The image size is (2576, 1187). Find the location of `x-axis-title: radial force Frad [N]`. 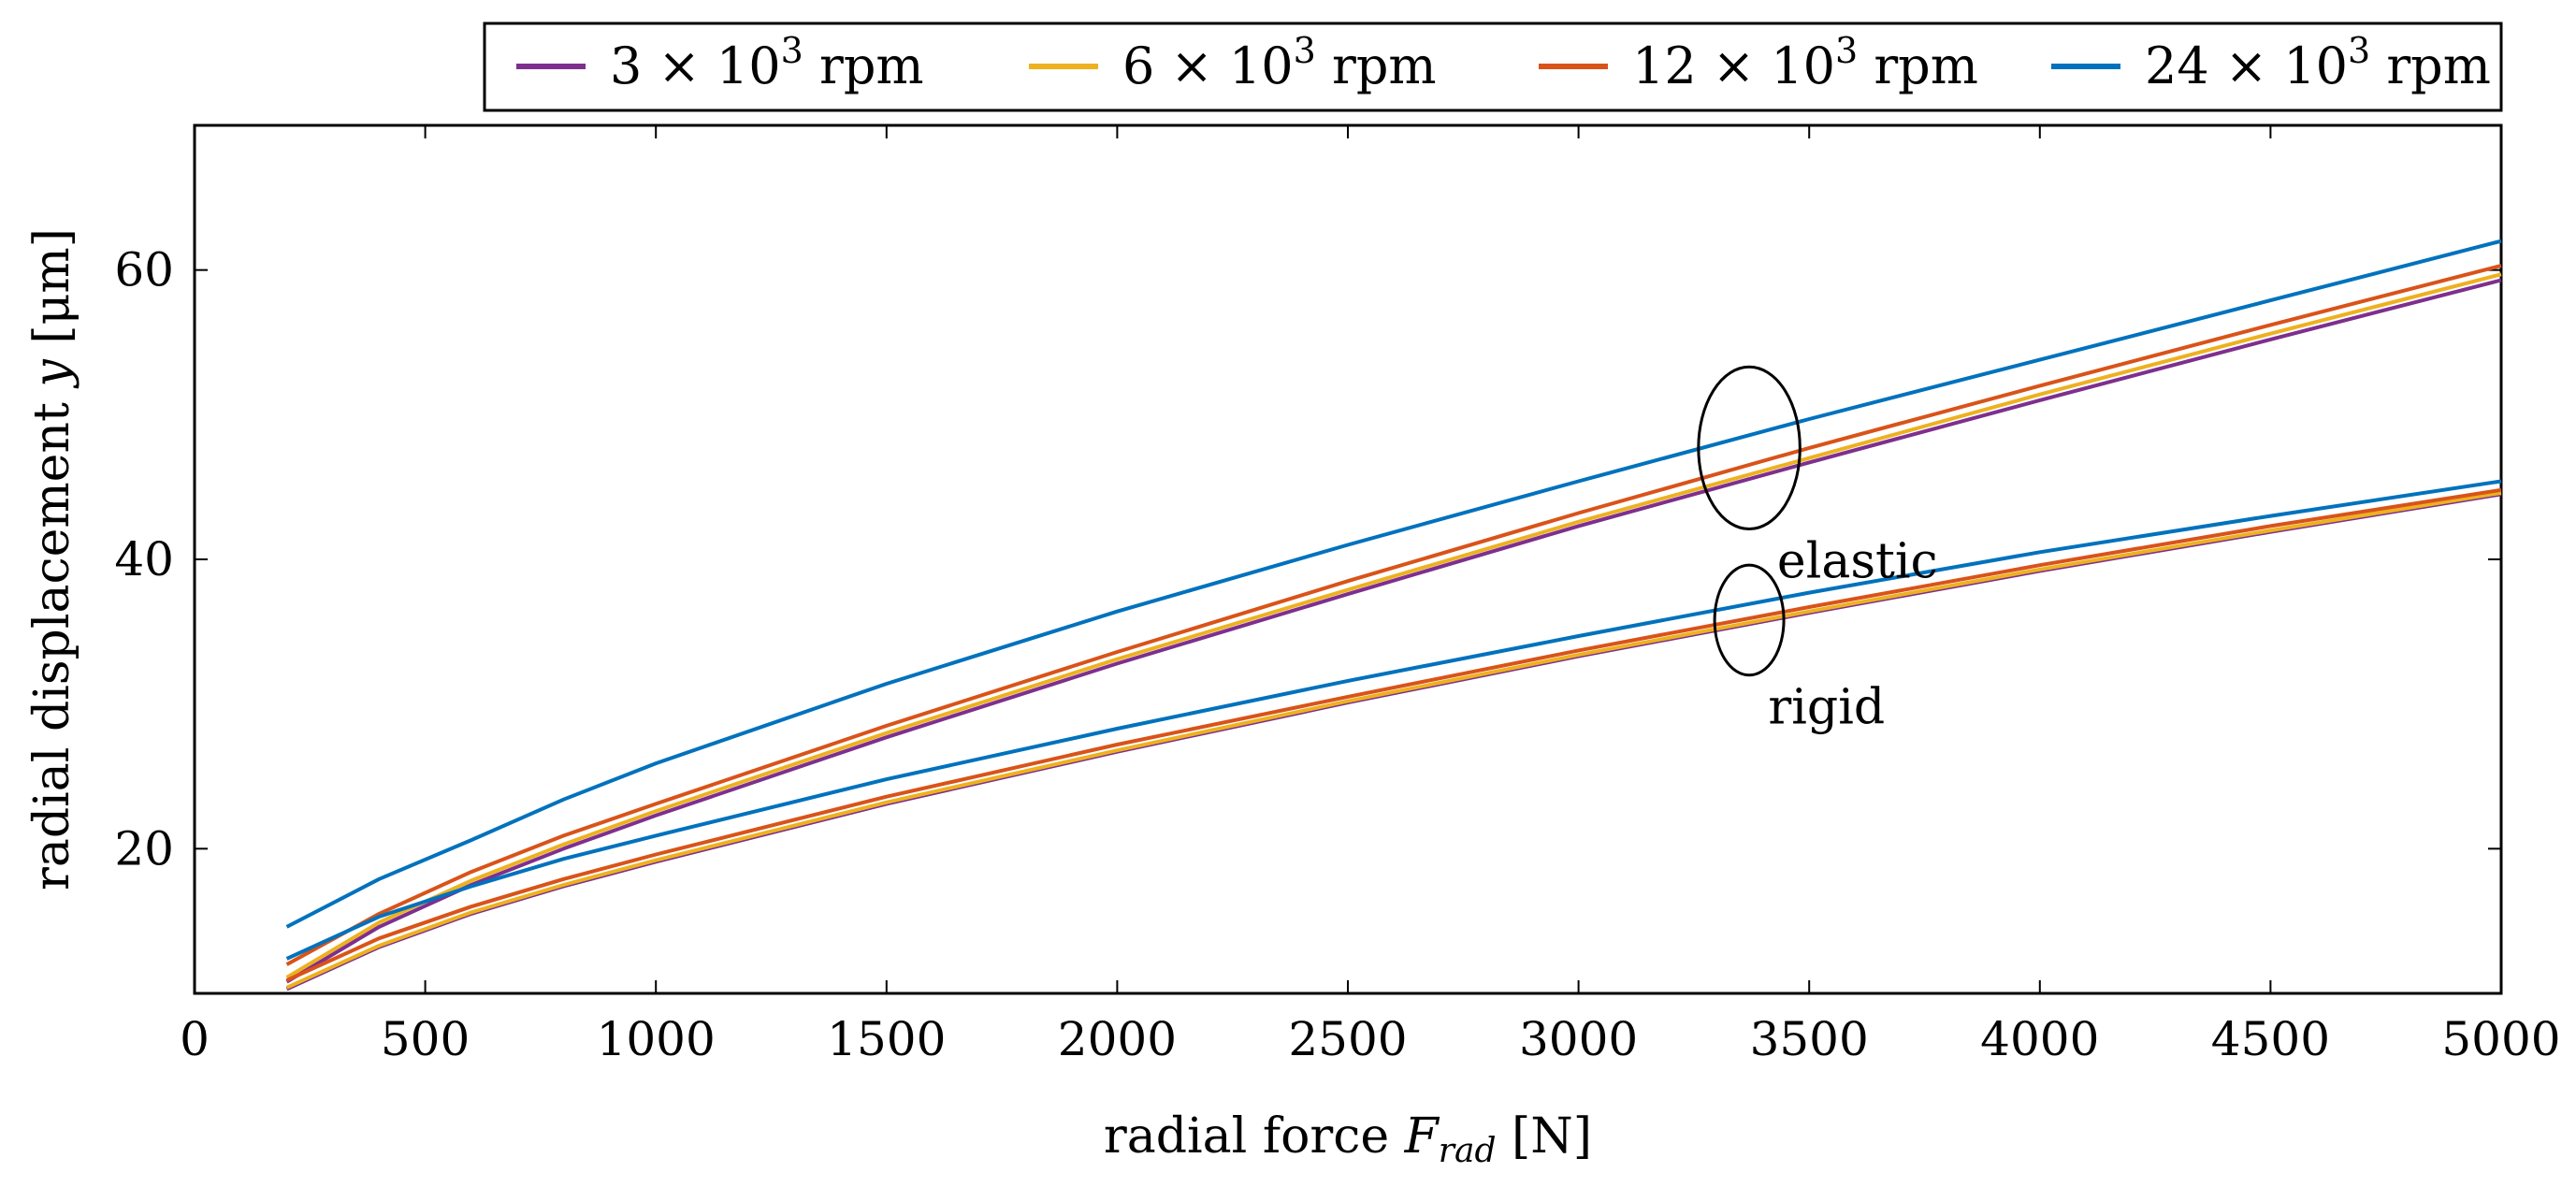

x-axis-title: radial force Frad [N] is located at coordinates (1348, 1139).